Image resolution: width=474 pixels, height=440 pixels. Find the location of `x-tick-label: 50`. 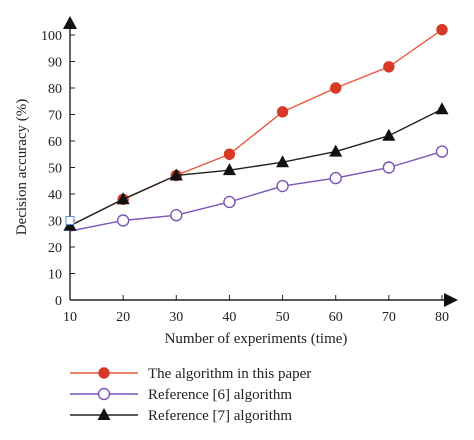

x-tick-label: 50 is located at coordinates (283, 317).